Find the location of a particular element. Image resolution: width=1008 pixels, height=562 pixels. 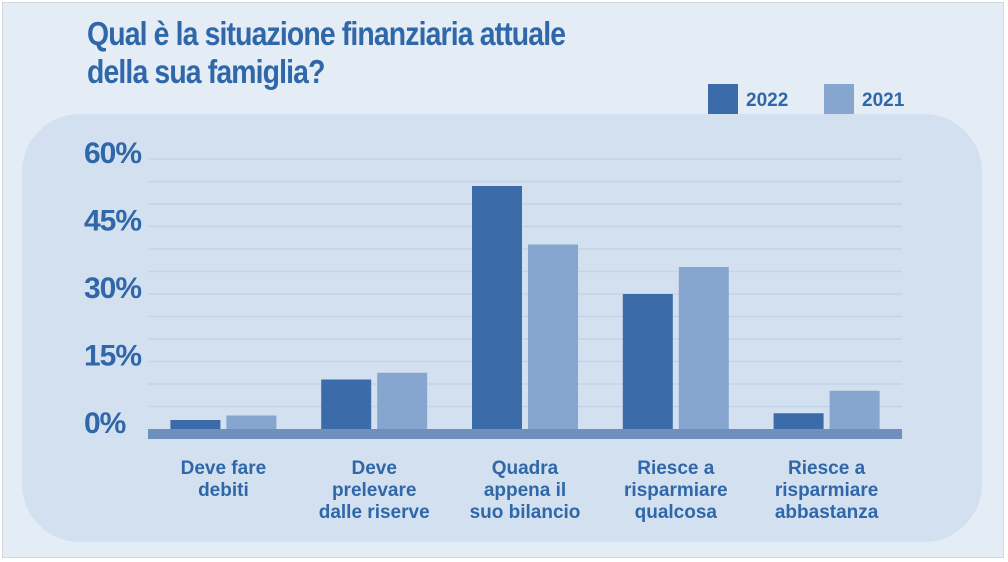

legend: 2022 2021 is located at coordinates (806, 99).